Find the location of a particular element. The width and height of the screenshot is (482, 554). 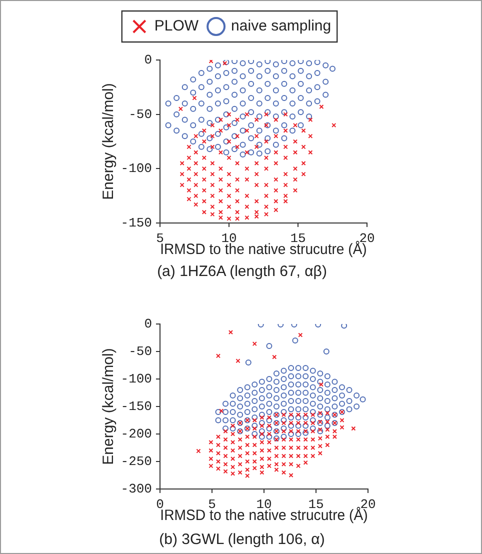

y-tick-label: -300 is located at coordinates (136, 488).